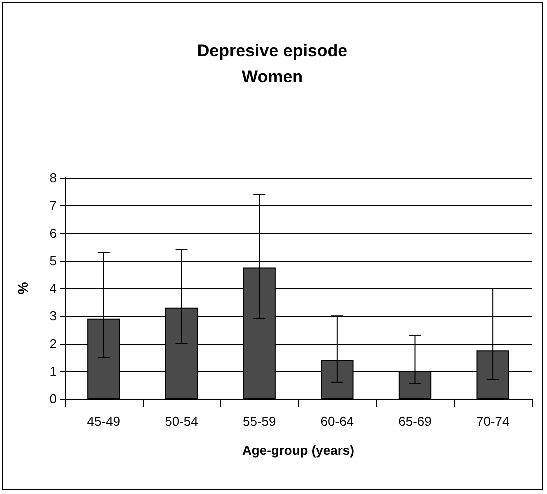 The width and height of the screenshot is (547, 494). I want to click on x-tick-label: 60-64, so click(337, 421).